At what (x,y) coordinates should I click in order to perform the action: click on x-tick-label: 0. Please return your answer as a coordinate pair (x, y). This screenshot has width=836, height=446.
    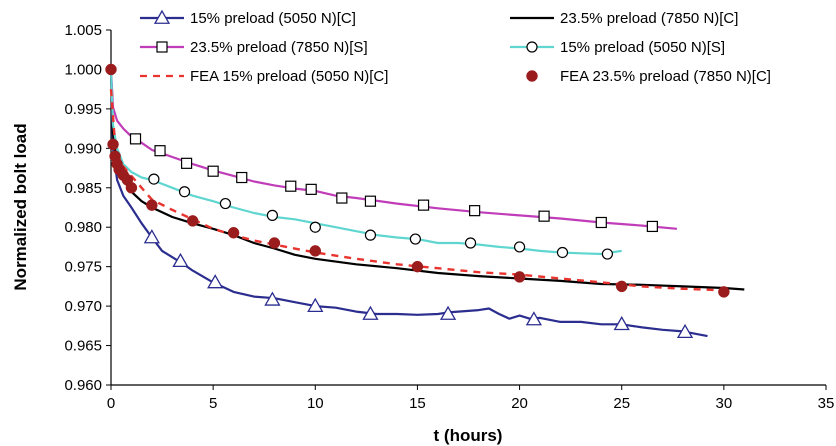
    Looking at the image, I should click on (111, 403).